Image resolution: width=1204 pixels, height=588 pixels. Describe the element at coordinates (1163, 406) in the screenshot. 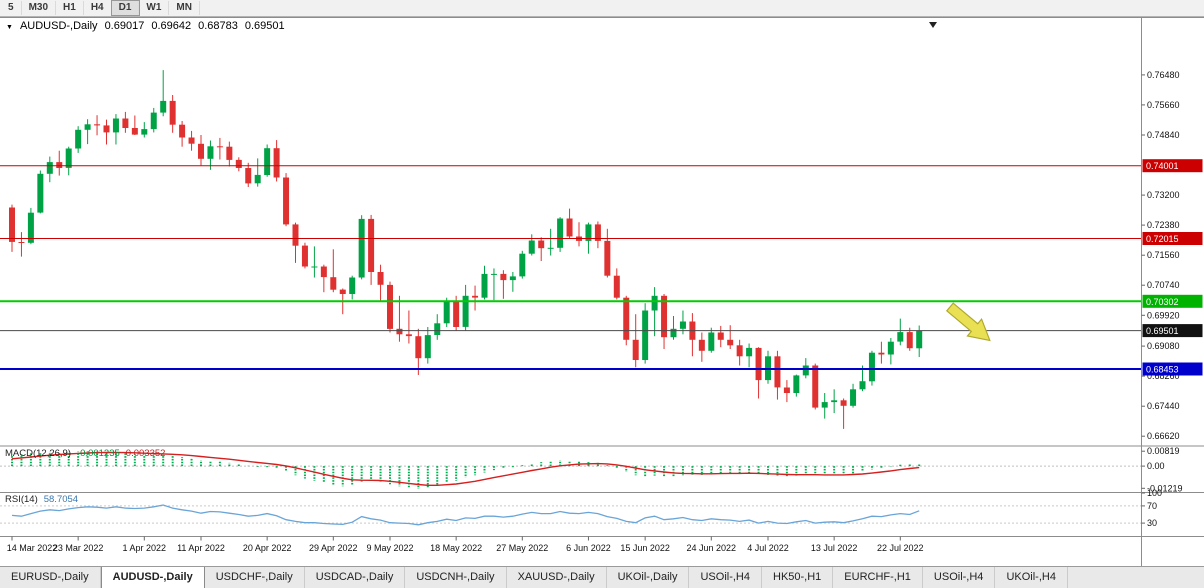

I see `y-axis-label: 0.67440` at that location.